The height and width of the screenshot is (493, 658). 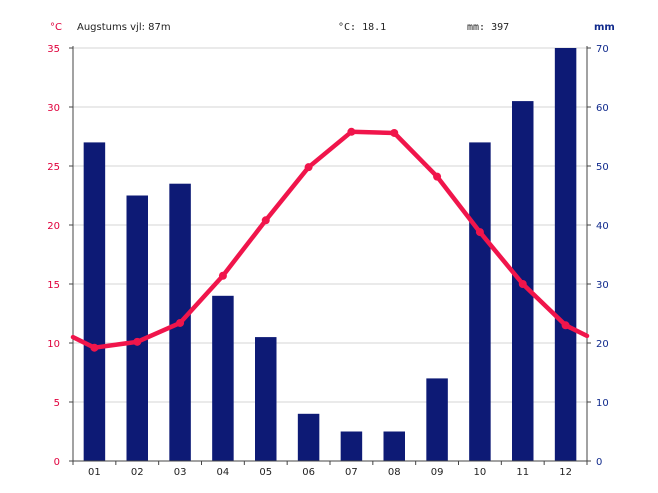 I want to click on right-tick-label: 60, so click(x=602, y=108).